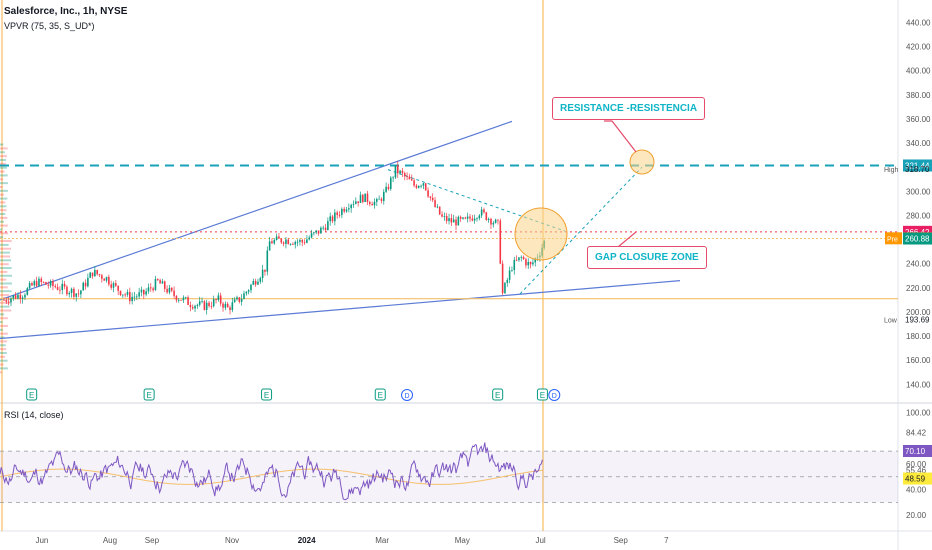 The height and width of the screenshot is (550, 932). I want to click on rsi-label-box, so click(917, 478).